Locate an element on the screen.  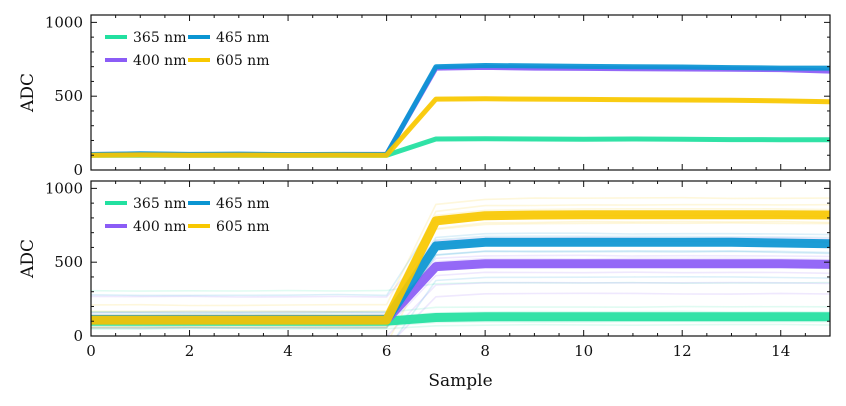
x-tick-label: 0 is located at coordinates (91, 351).